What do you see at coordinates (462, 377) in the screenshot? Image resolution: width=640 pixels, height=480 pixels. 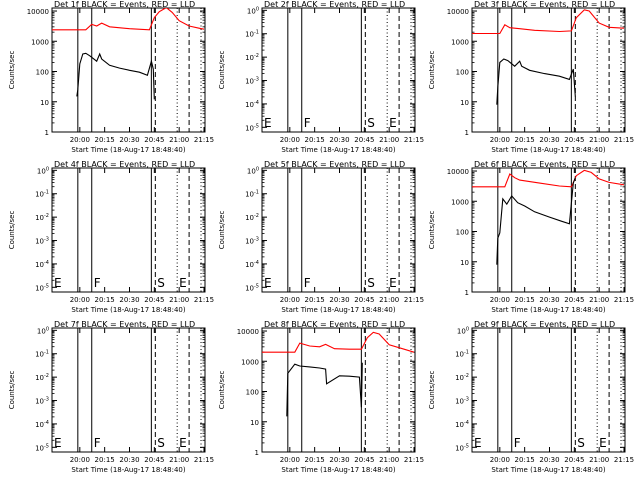 I see `y-tick-label: 10⁻²` at bounding box center [462, 377].